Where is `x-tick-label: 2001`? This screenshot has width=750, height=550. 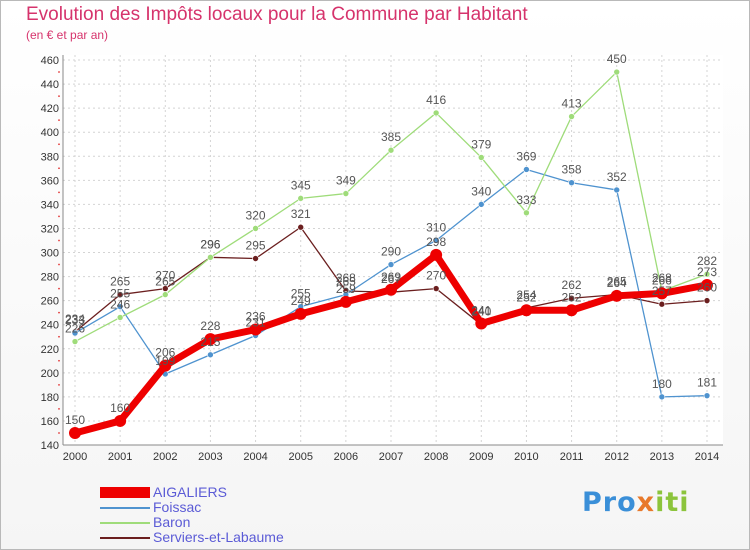 x-tick-label: 2001 is located at coordinates (120, 457).